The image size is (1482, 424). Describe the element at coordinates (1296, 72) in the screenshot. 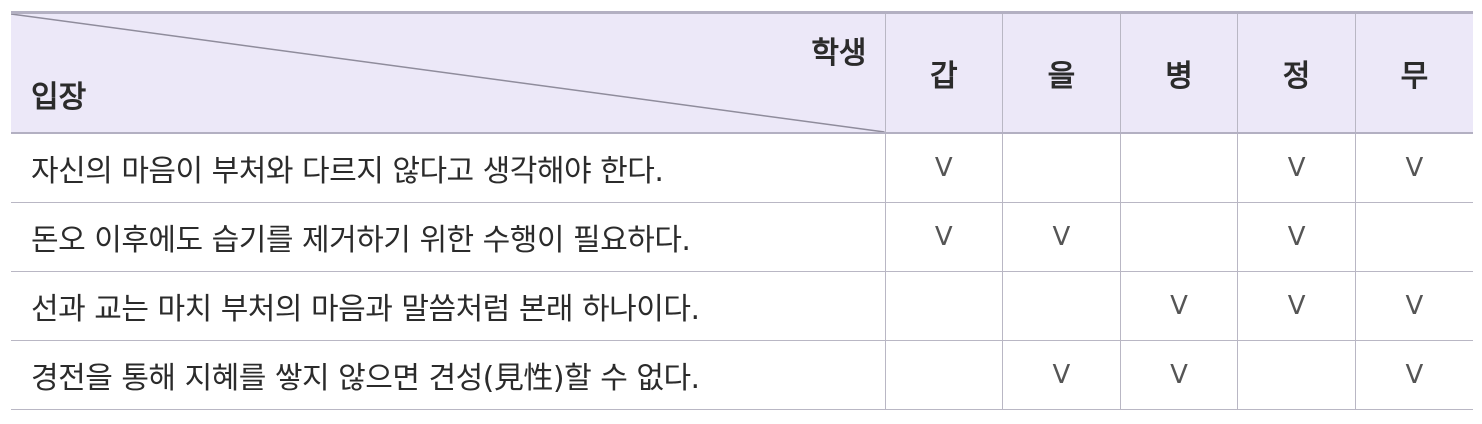

I see `student-header-jeong: 정` at that location.